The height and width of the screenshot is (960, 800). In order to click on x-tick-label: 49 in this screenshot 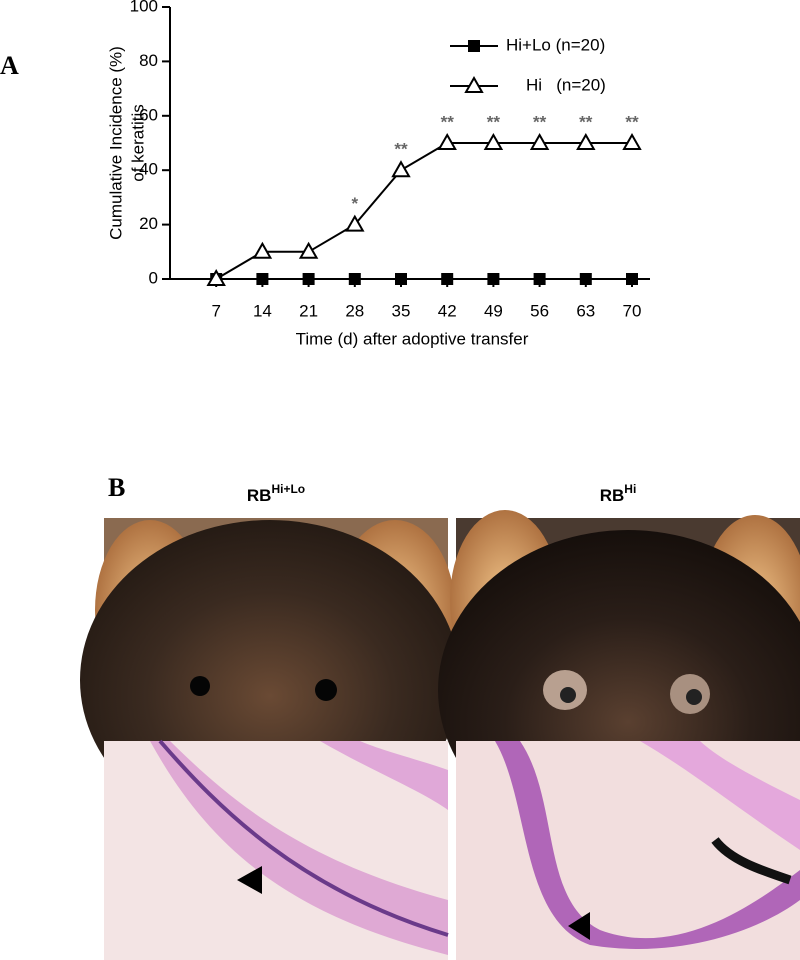, I will do `click(493, 310)`.